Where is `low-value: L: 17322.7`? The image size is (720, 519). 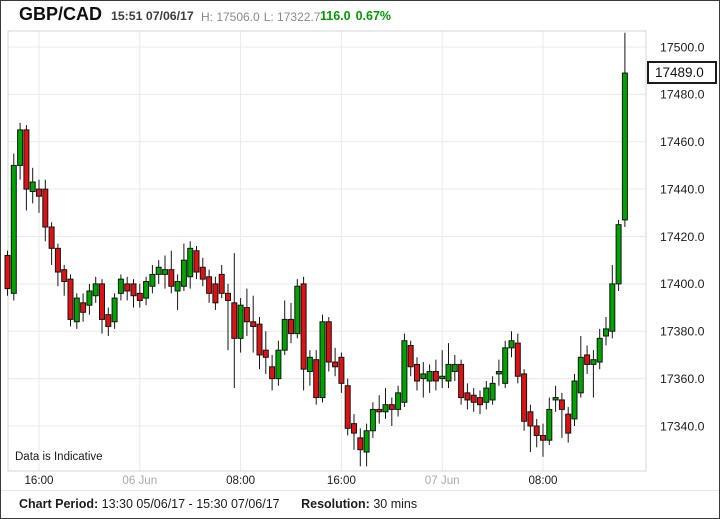 low-value: L: 17322.7 is located at coordinates (292, 16).